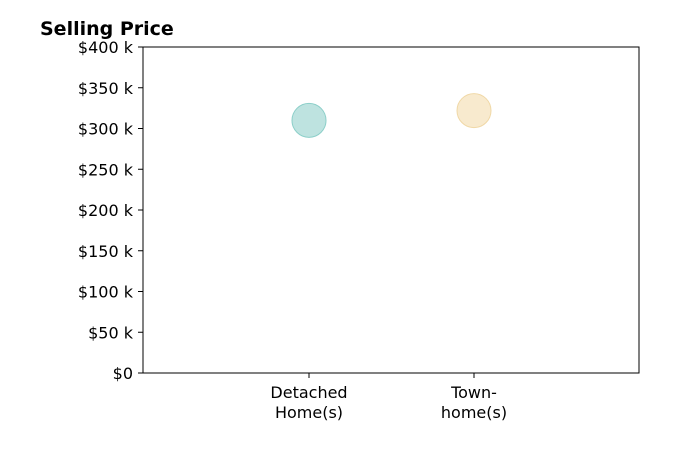 The image size is (679, 462). What do you see at coordinates (474, 412) in the screenshot?
I see `x-tick-label-line: home(s)` at bounding box center [474, 412].